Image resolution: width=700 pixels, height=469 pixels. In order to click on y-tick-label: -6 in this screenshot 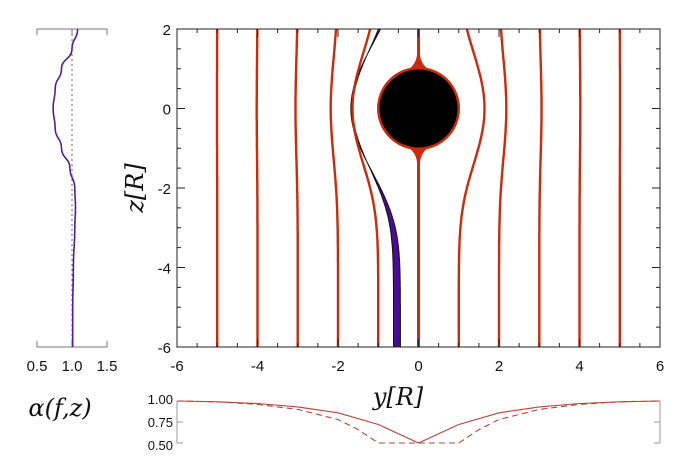, I will do `click(164, 348)`.